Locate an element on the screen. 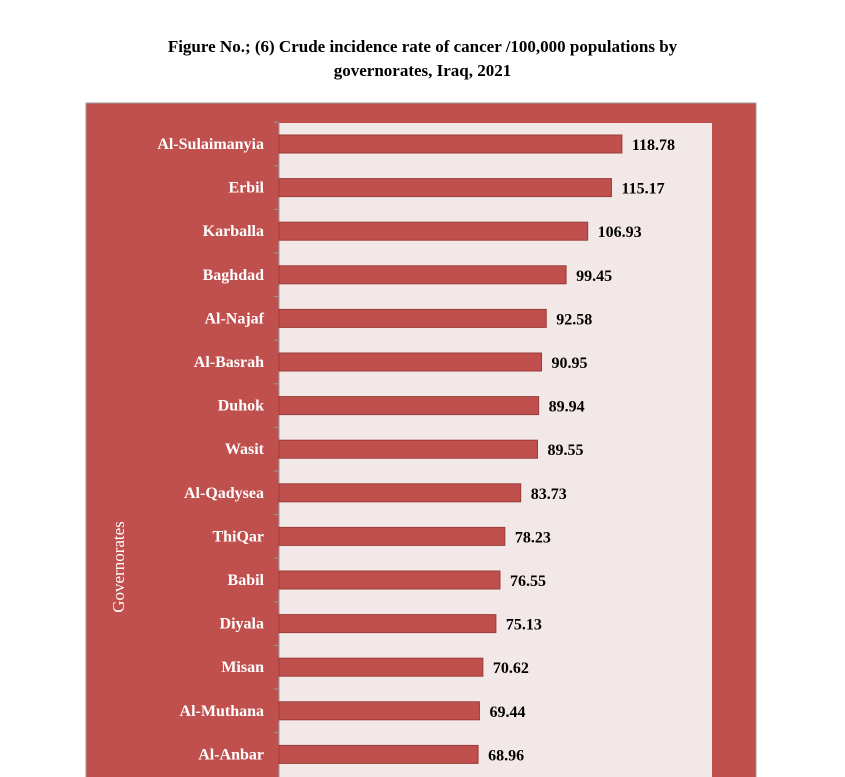 The width and height of the screenshot is (845, 777). category-label: Al-Qadysea is located at coordinates (224, 493).